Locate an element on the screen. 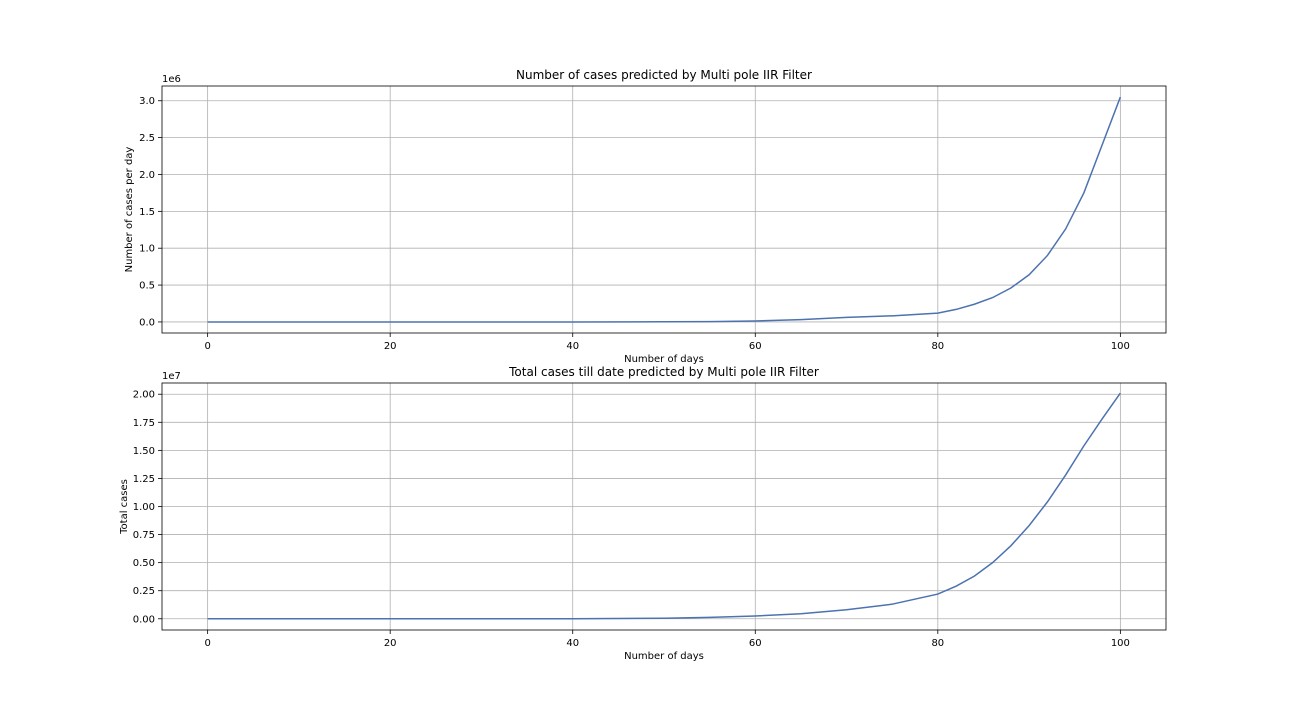 This screenshot has width=1296, height=720. y-tick-label: 0.00 is located at coordinates (144, 619).